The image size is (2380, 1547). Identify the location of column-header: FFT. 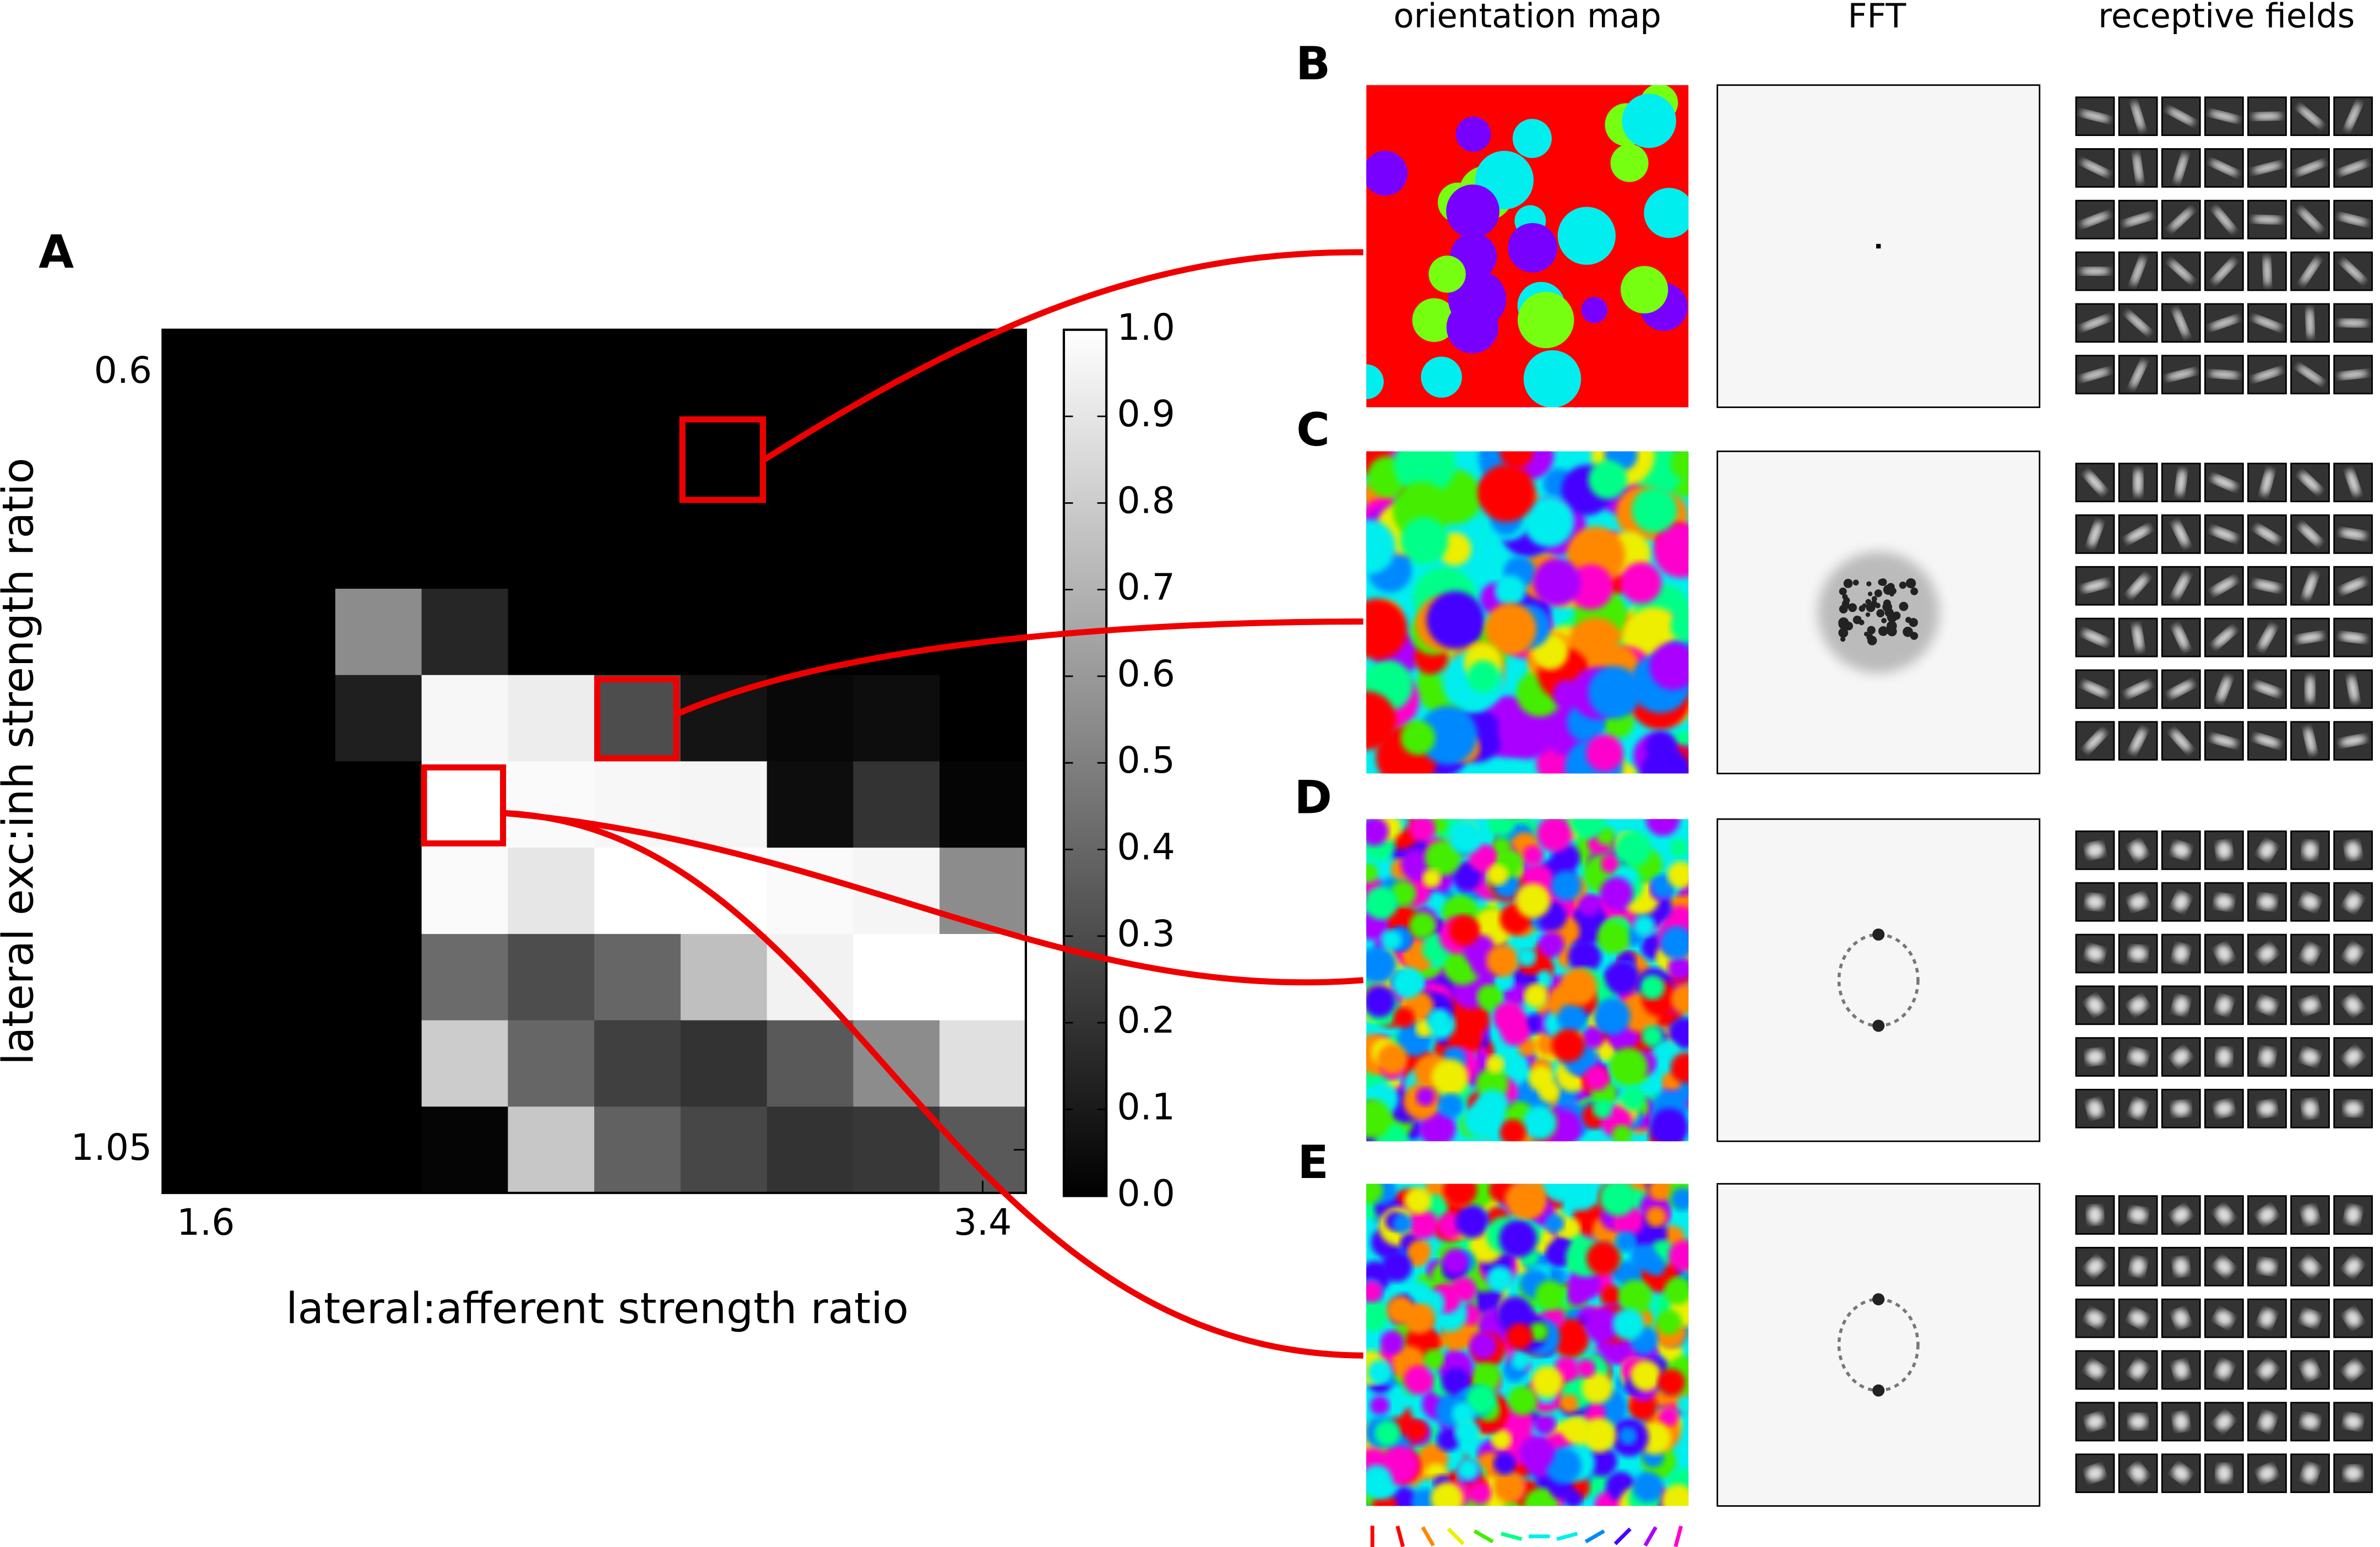
(1877, 18).